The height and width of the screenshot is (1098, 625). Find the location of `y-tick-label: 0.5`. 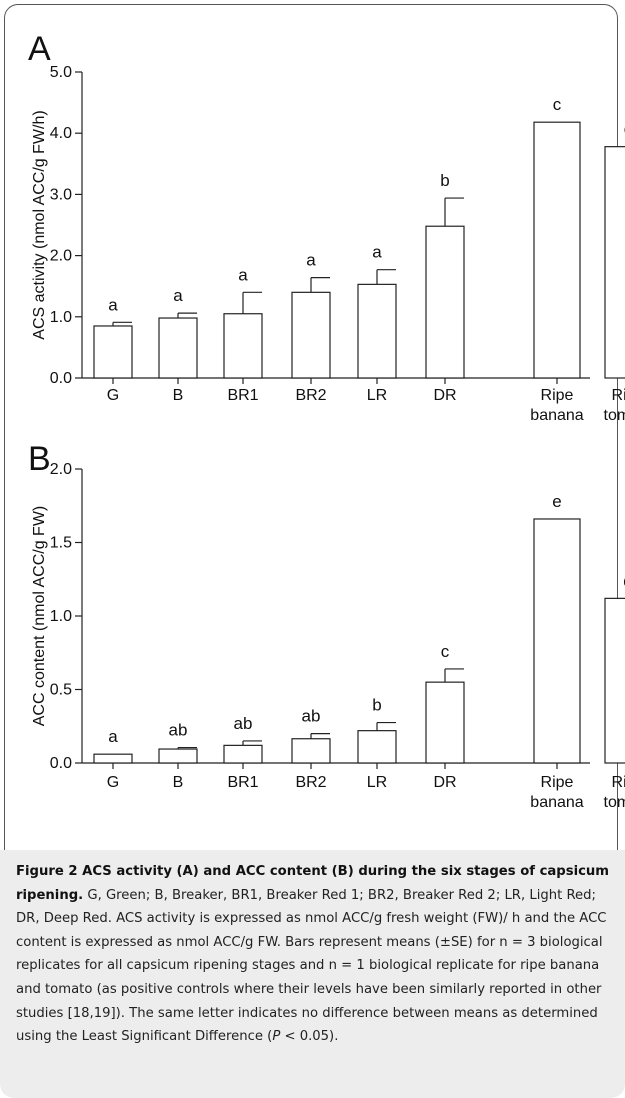

y-tick-label: 0.5 is located at coordinates (61, 690).